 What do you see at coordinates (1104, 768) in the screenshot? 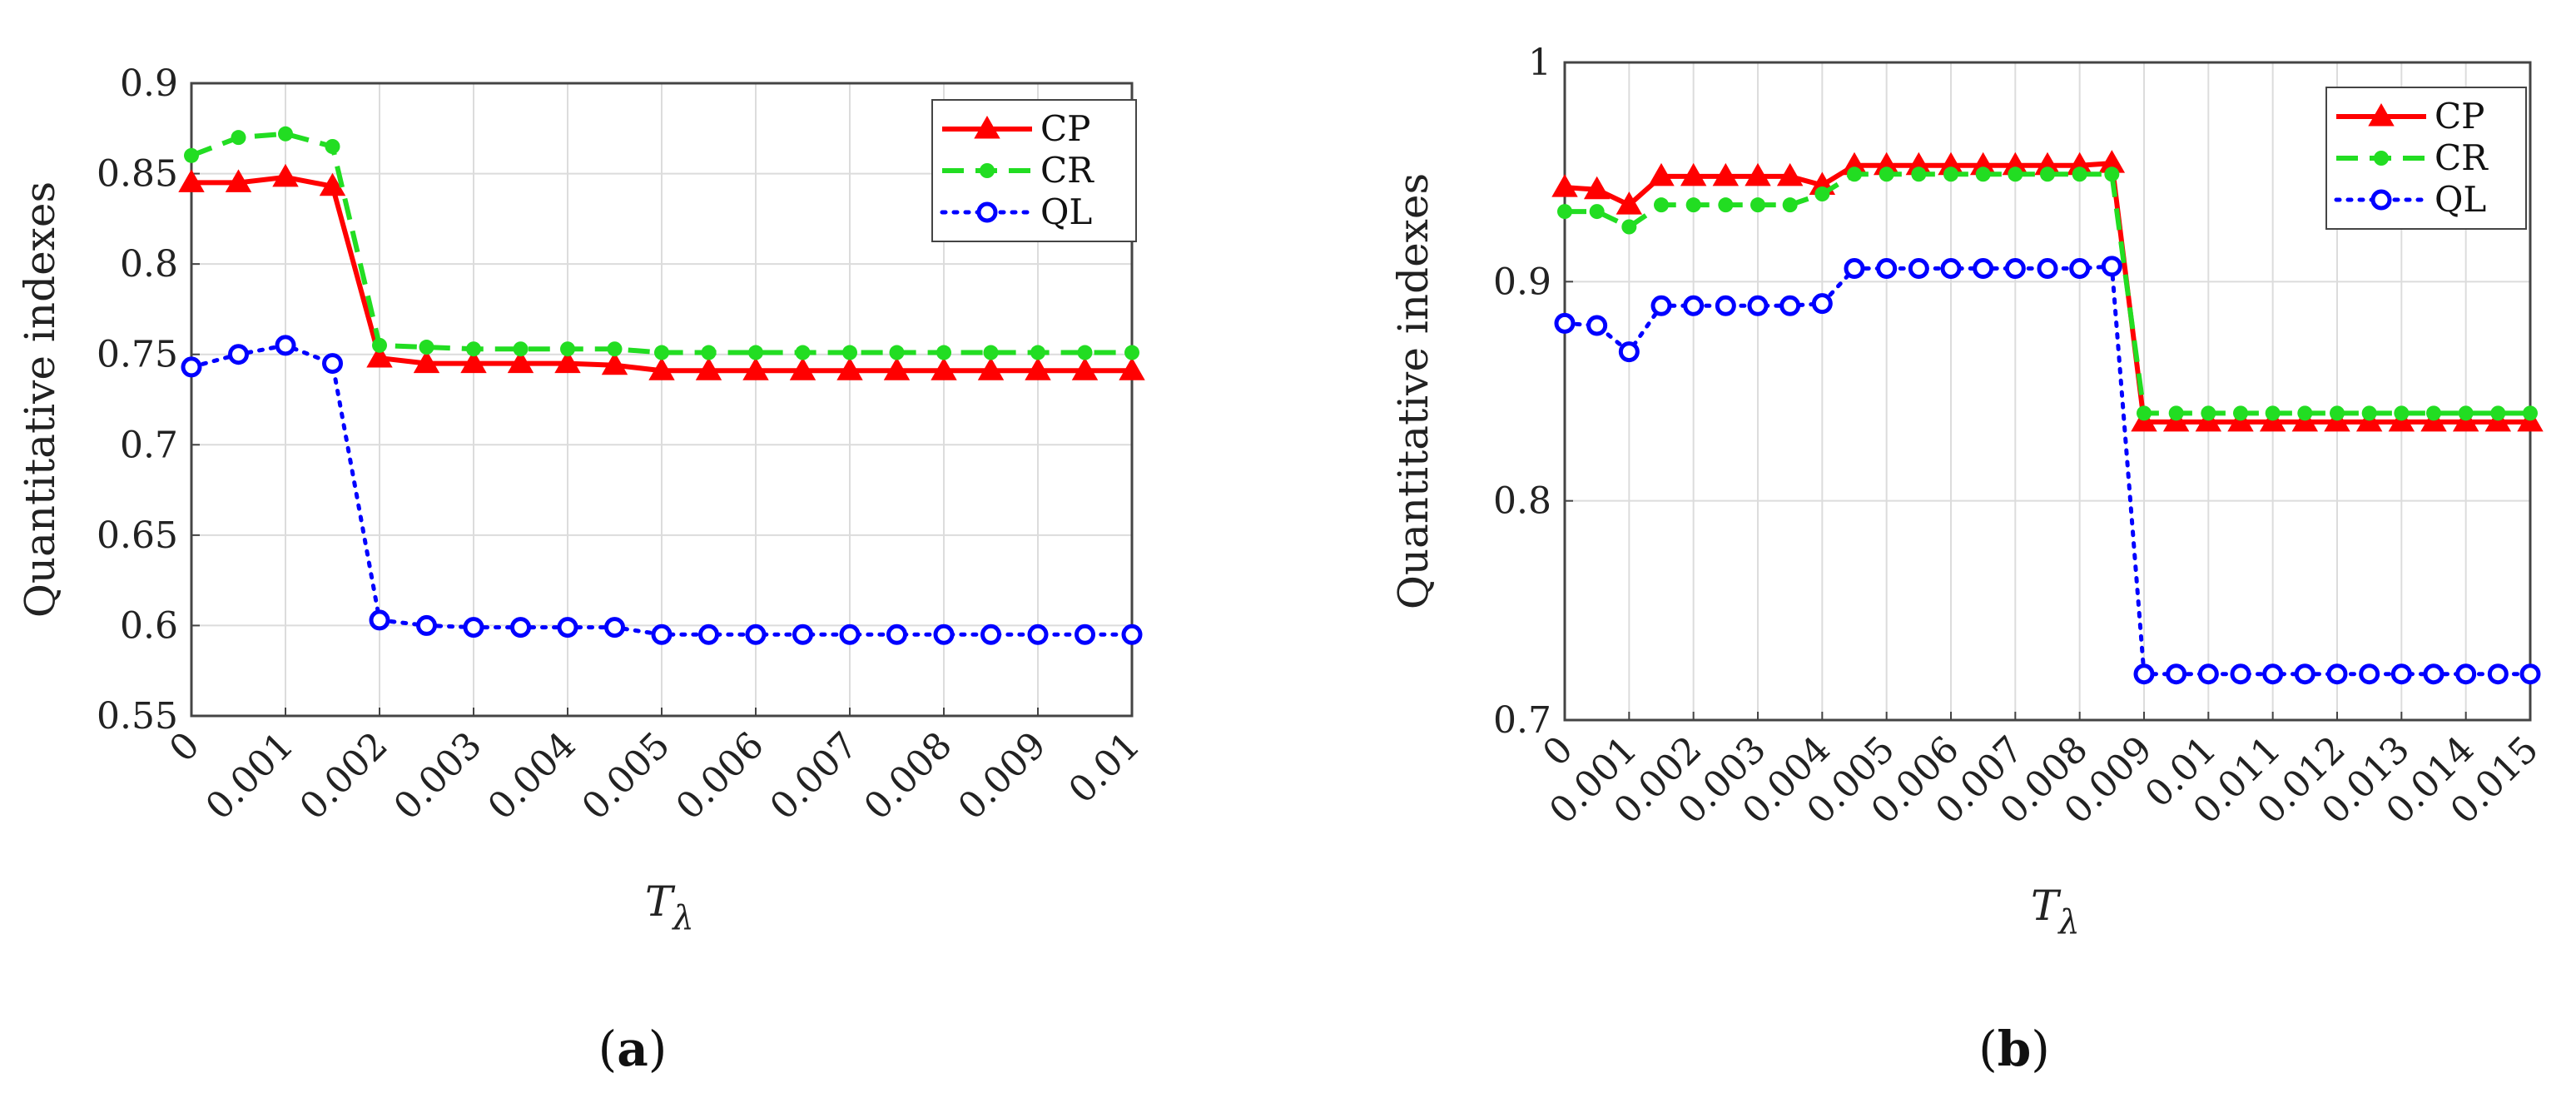
I see `x-tick-label: 0.01` at bounding box center [1104, 768].